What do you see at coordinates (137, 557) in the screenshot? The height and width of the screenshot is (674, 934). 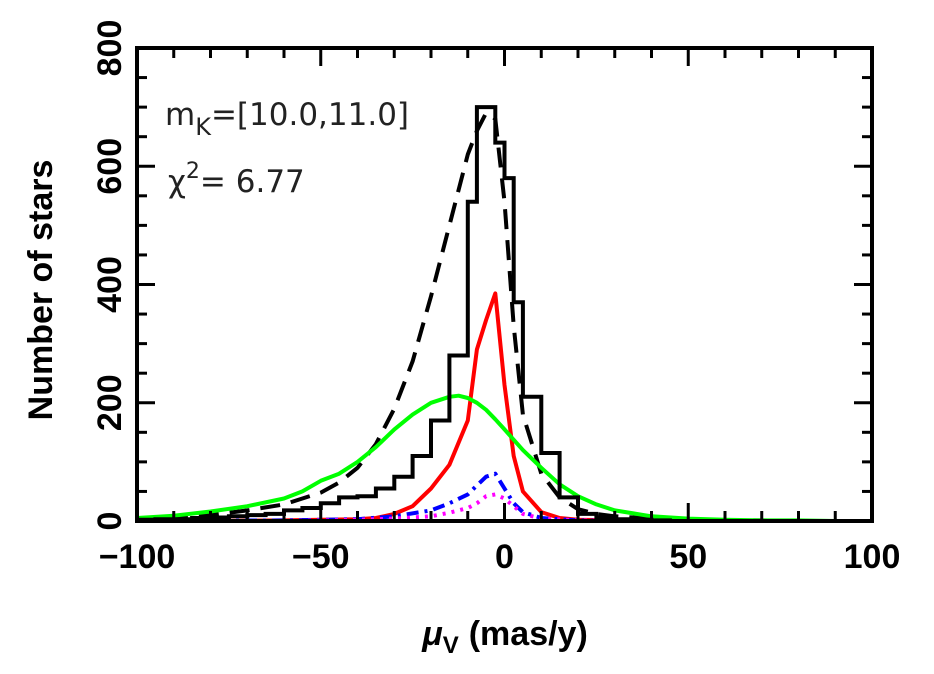 I see `x-tick-label: −100` at bounding box center [137, 557].